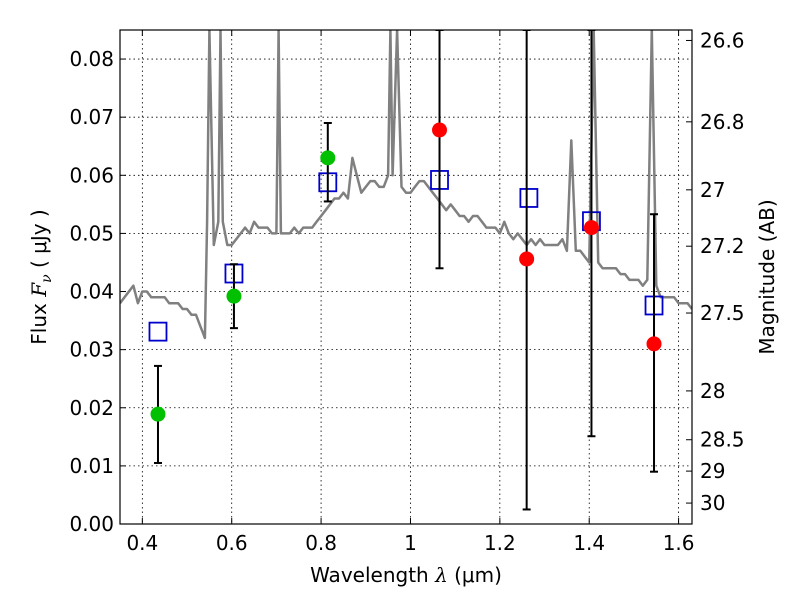 This screenshot has width=800, height=600. What do you see at coordinates (410, 543) in the screenshot?
I see `x-tick-label: 1` at bounding box center [410, 543].